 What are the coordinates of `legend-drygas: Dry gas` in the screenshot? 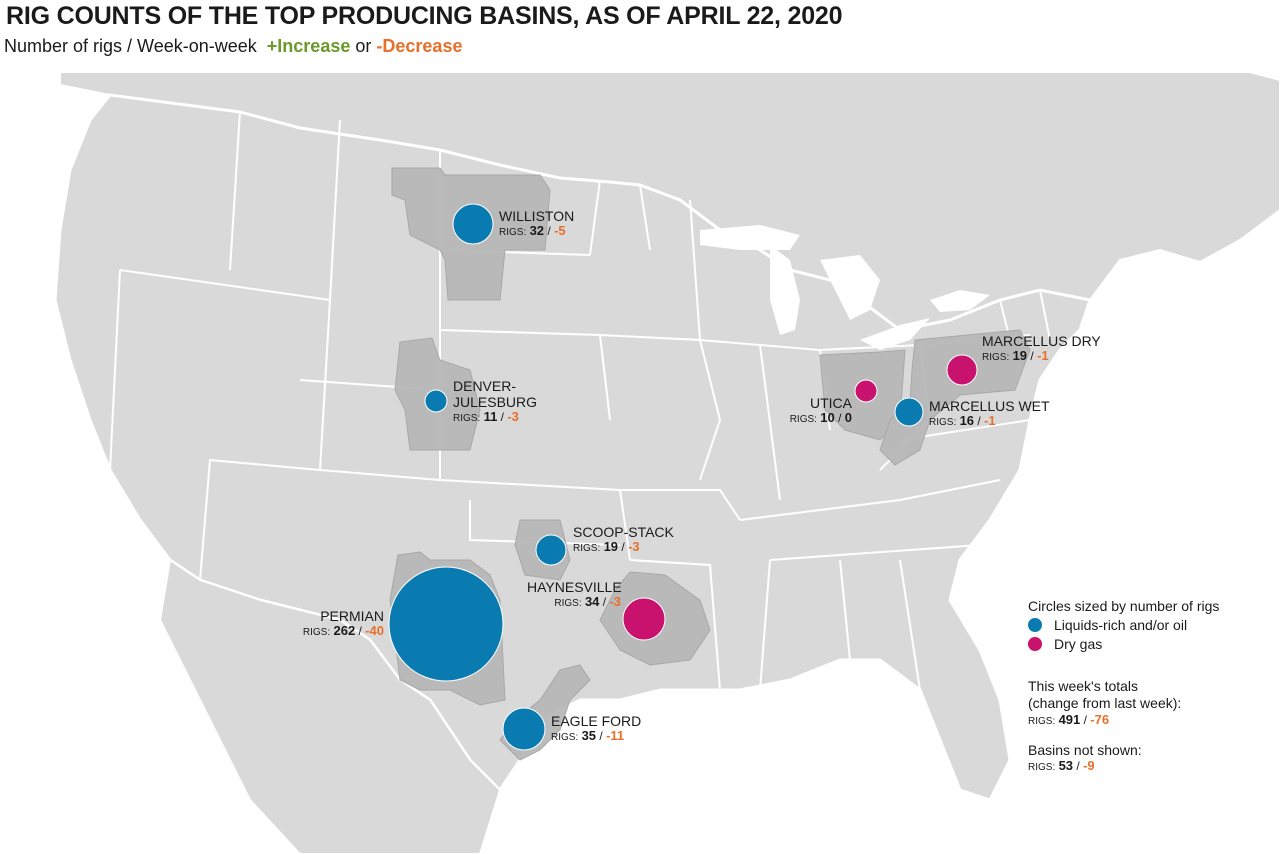 It's located at (1078, 644).